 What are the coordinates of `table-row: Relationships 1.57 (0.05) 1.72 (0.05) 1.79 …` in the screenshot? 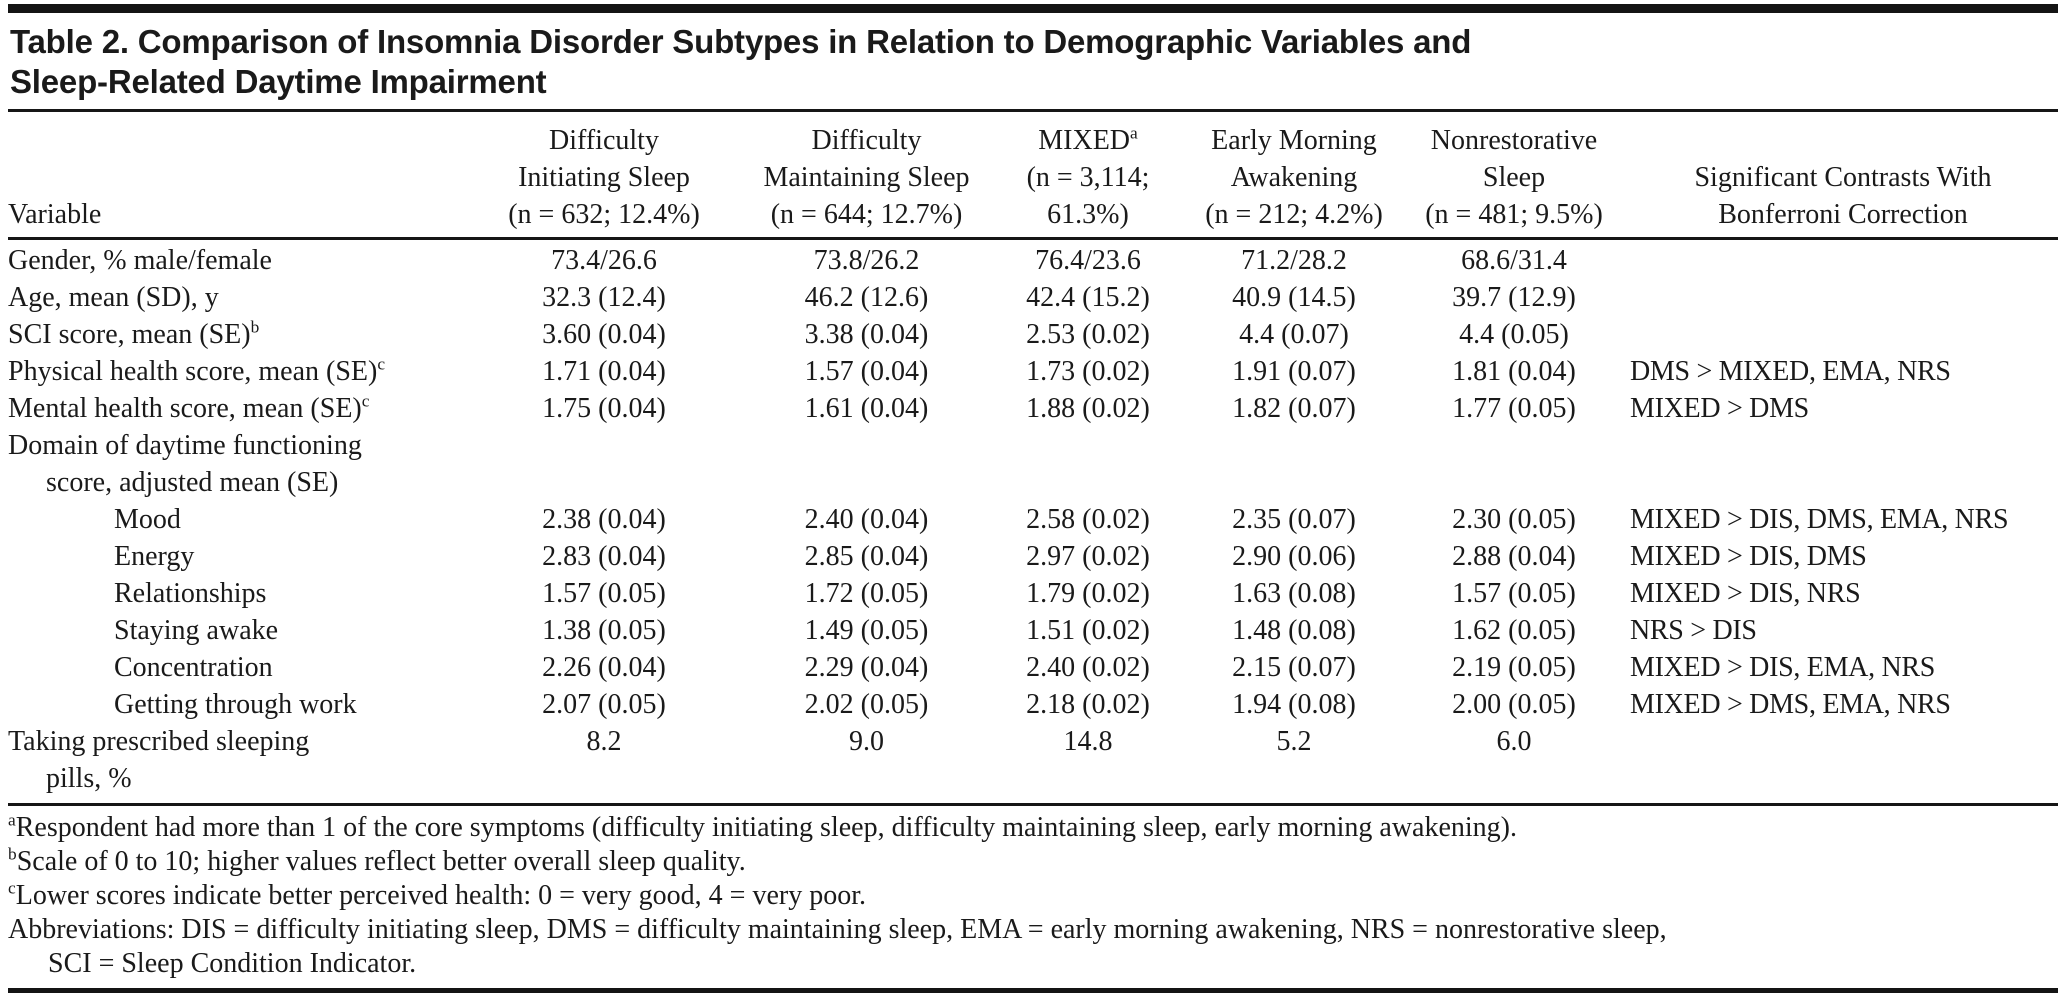 It's located at (1033, 593).